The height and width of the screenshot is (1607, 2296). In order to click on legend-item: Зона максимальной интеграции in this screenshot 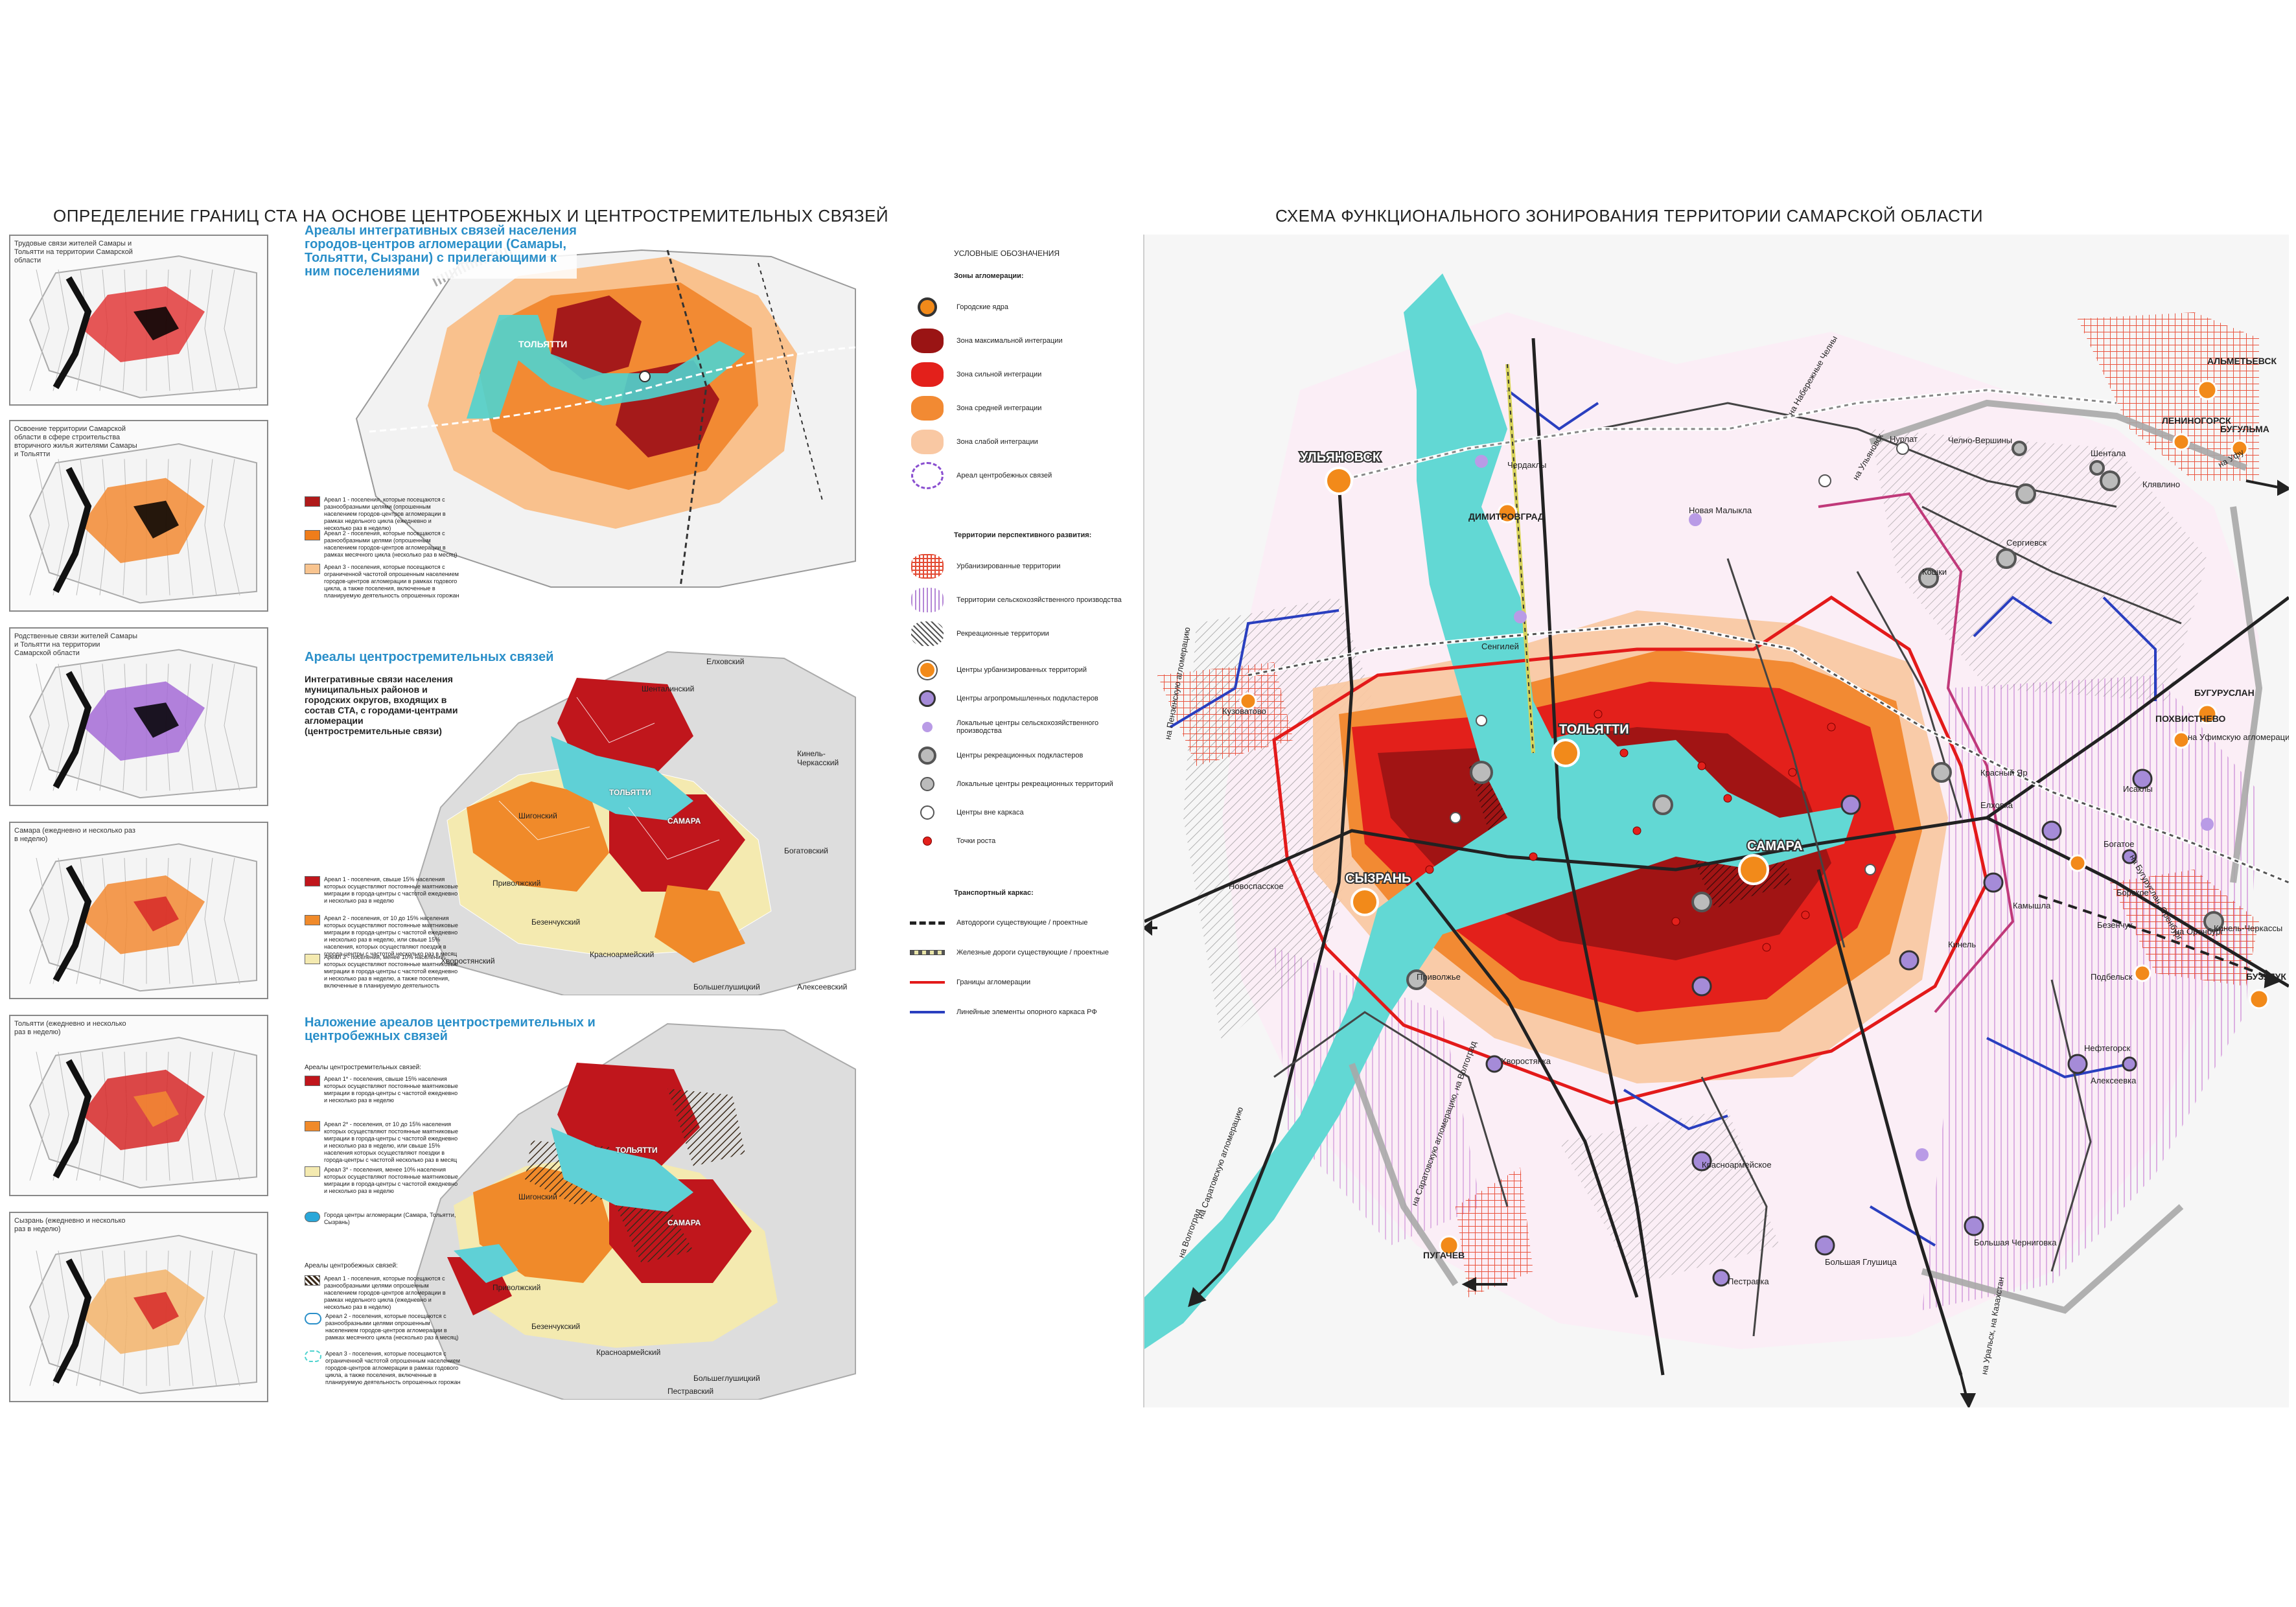, I will do `click(986, 341)`.